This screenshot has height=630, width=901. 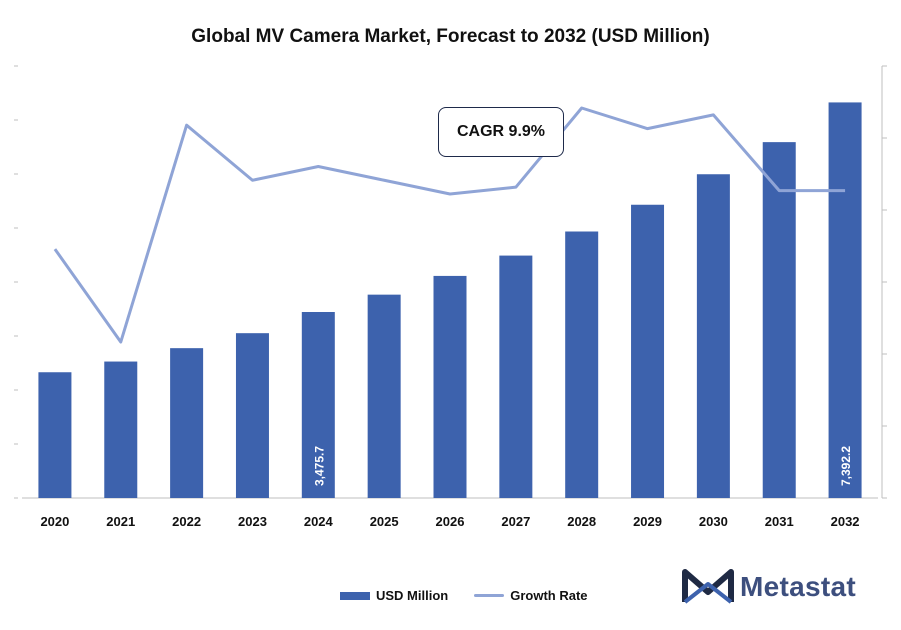 What do you see at coordinates (779, 521) in the screenshot?
I see `x-tick-label: 2031` at bounding box center [779, 521].